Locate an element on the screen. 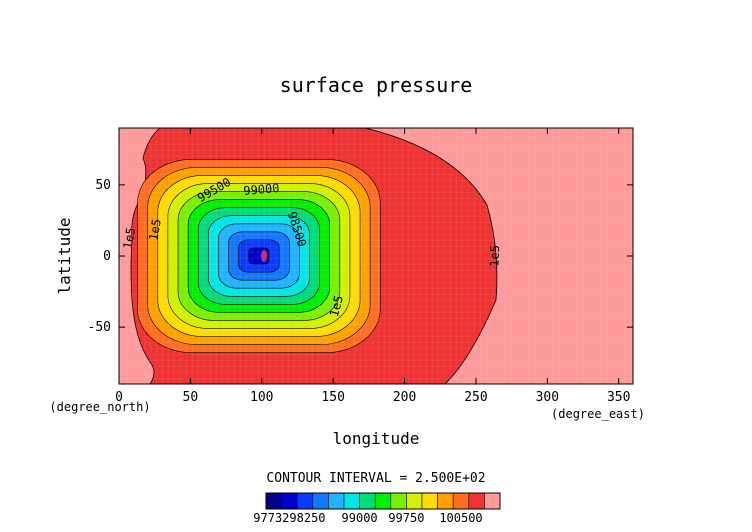 The width and height of the screenshot is (752, 532). x-tick-label: 250 is located at coordinates (475, 397).